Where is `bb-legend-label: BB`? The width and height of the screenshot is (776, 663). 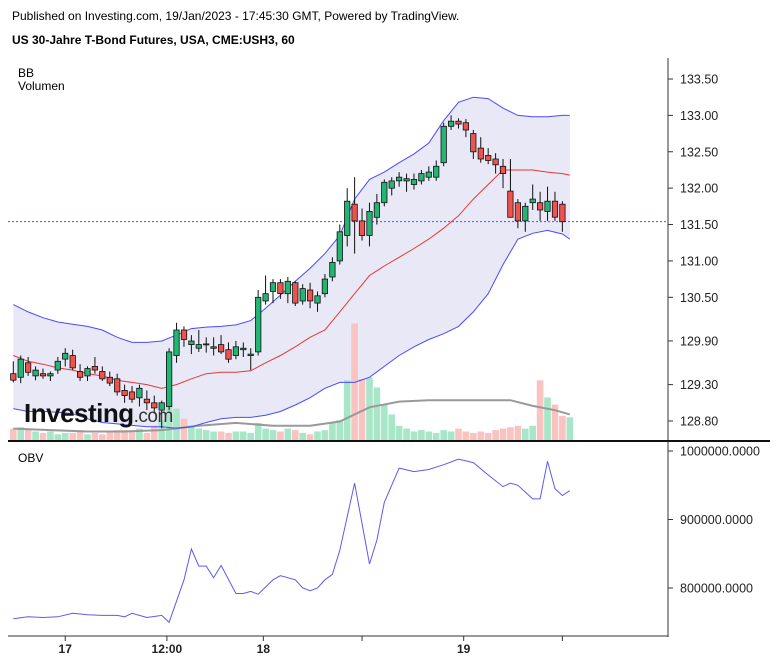 bb-legend-label: BB is located at coordinates (26, 73).